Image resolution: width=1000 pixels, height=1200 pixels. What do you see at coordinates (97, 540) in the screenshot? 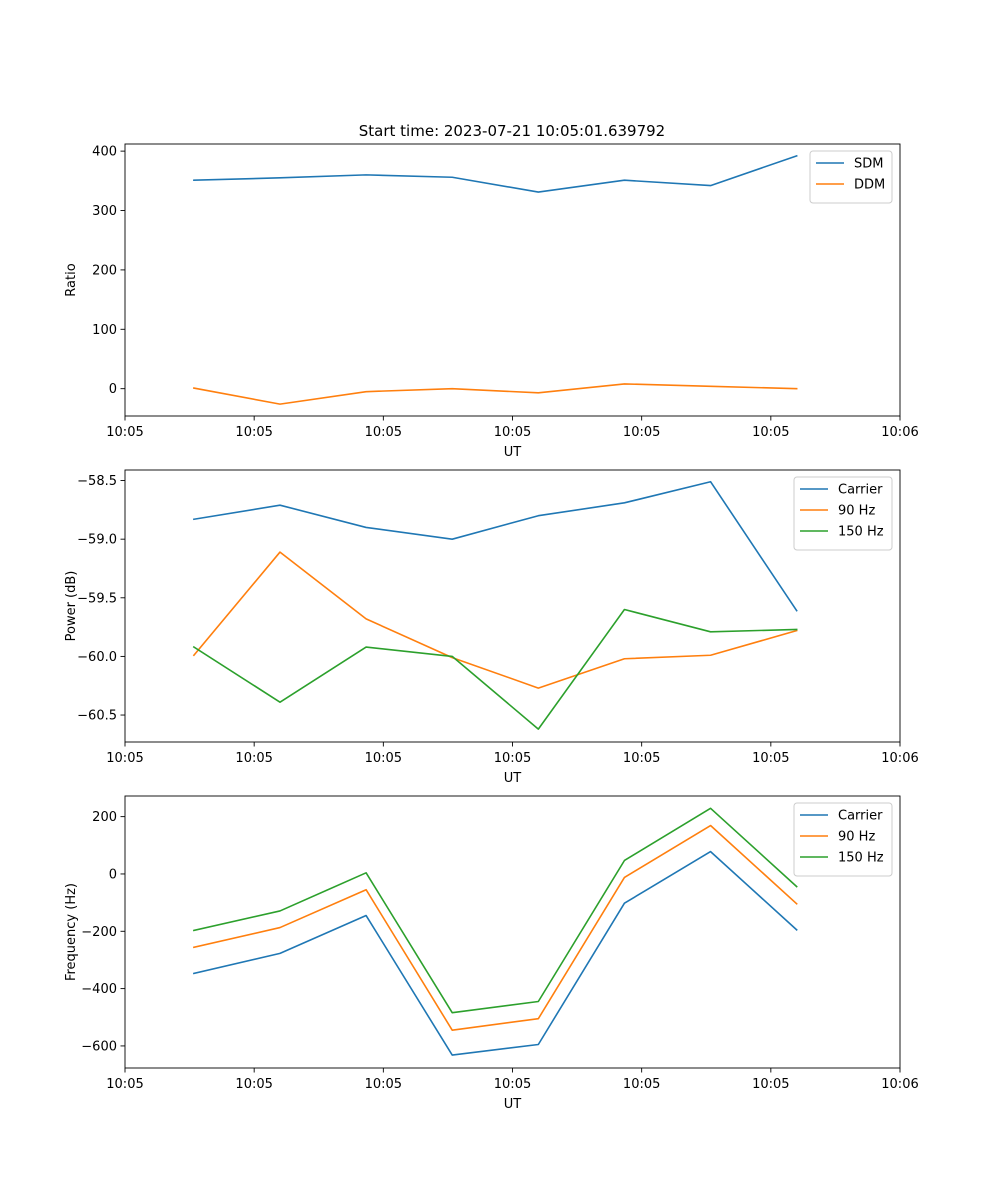
I see `y-tick-label: −59.0` at bounding box center [97, 540].